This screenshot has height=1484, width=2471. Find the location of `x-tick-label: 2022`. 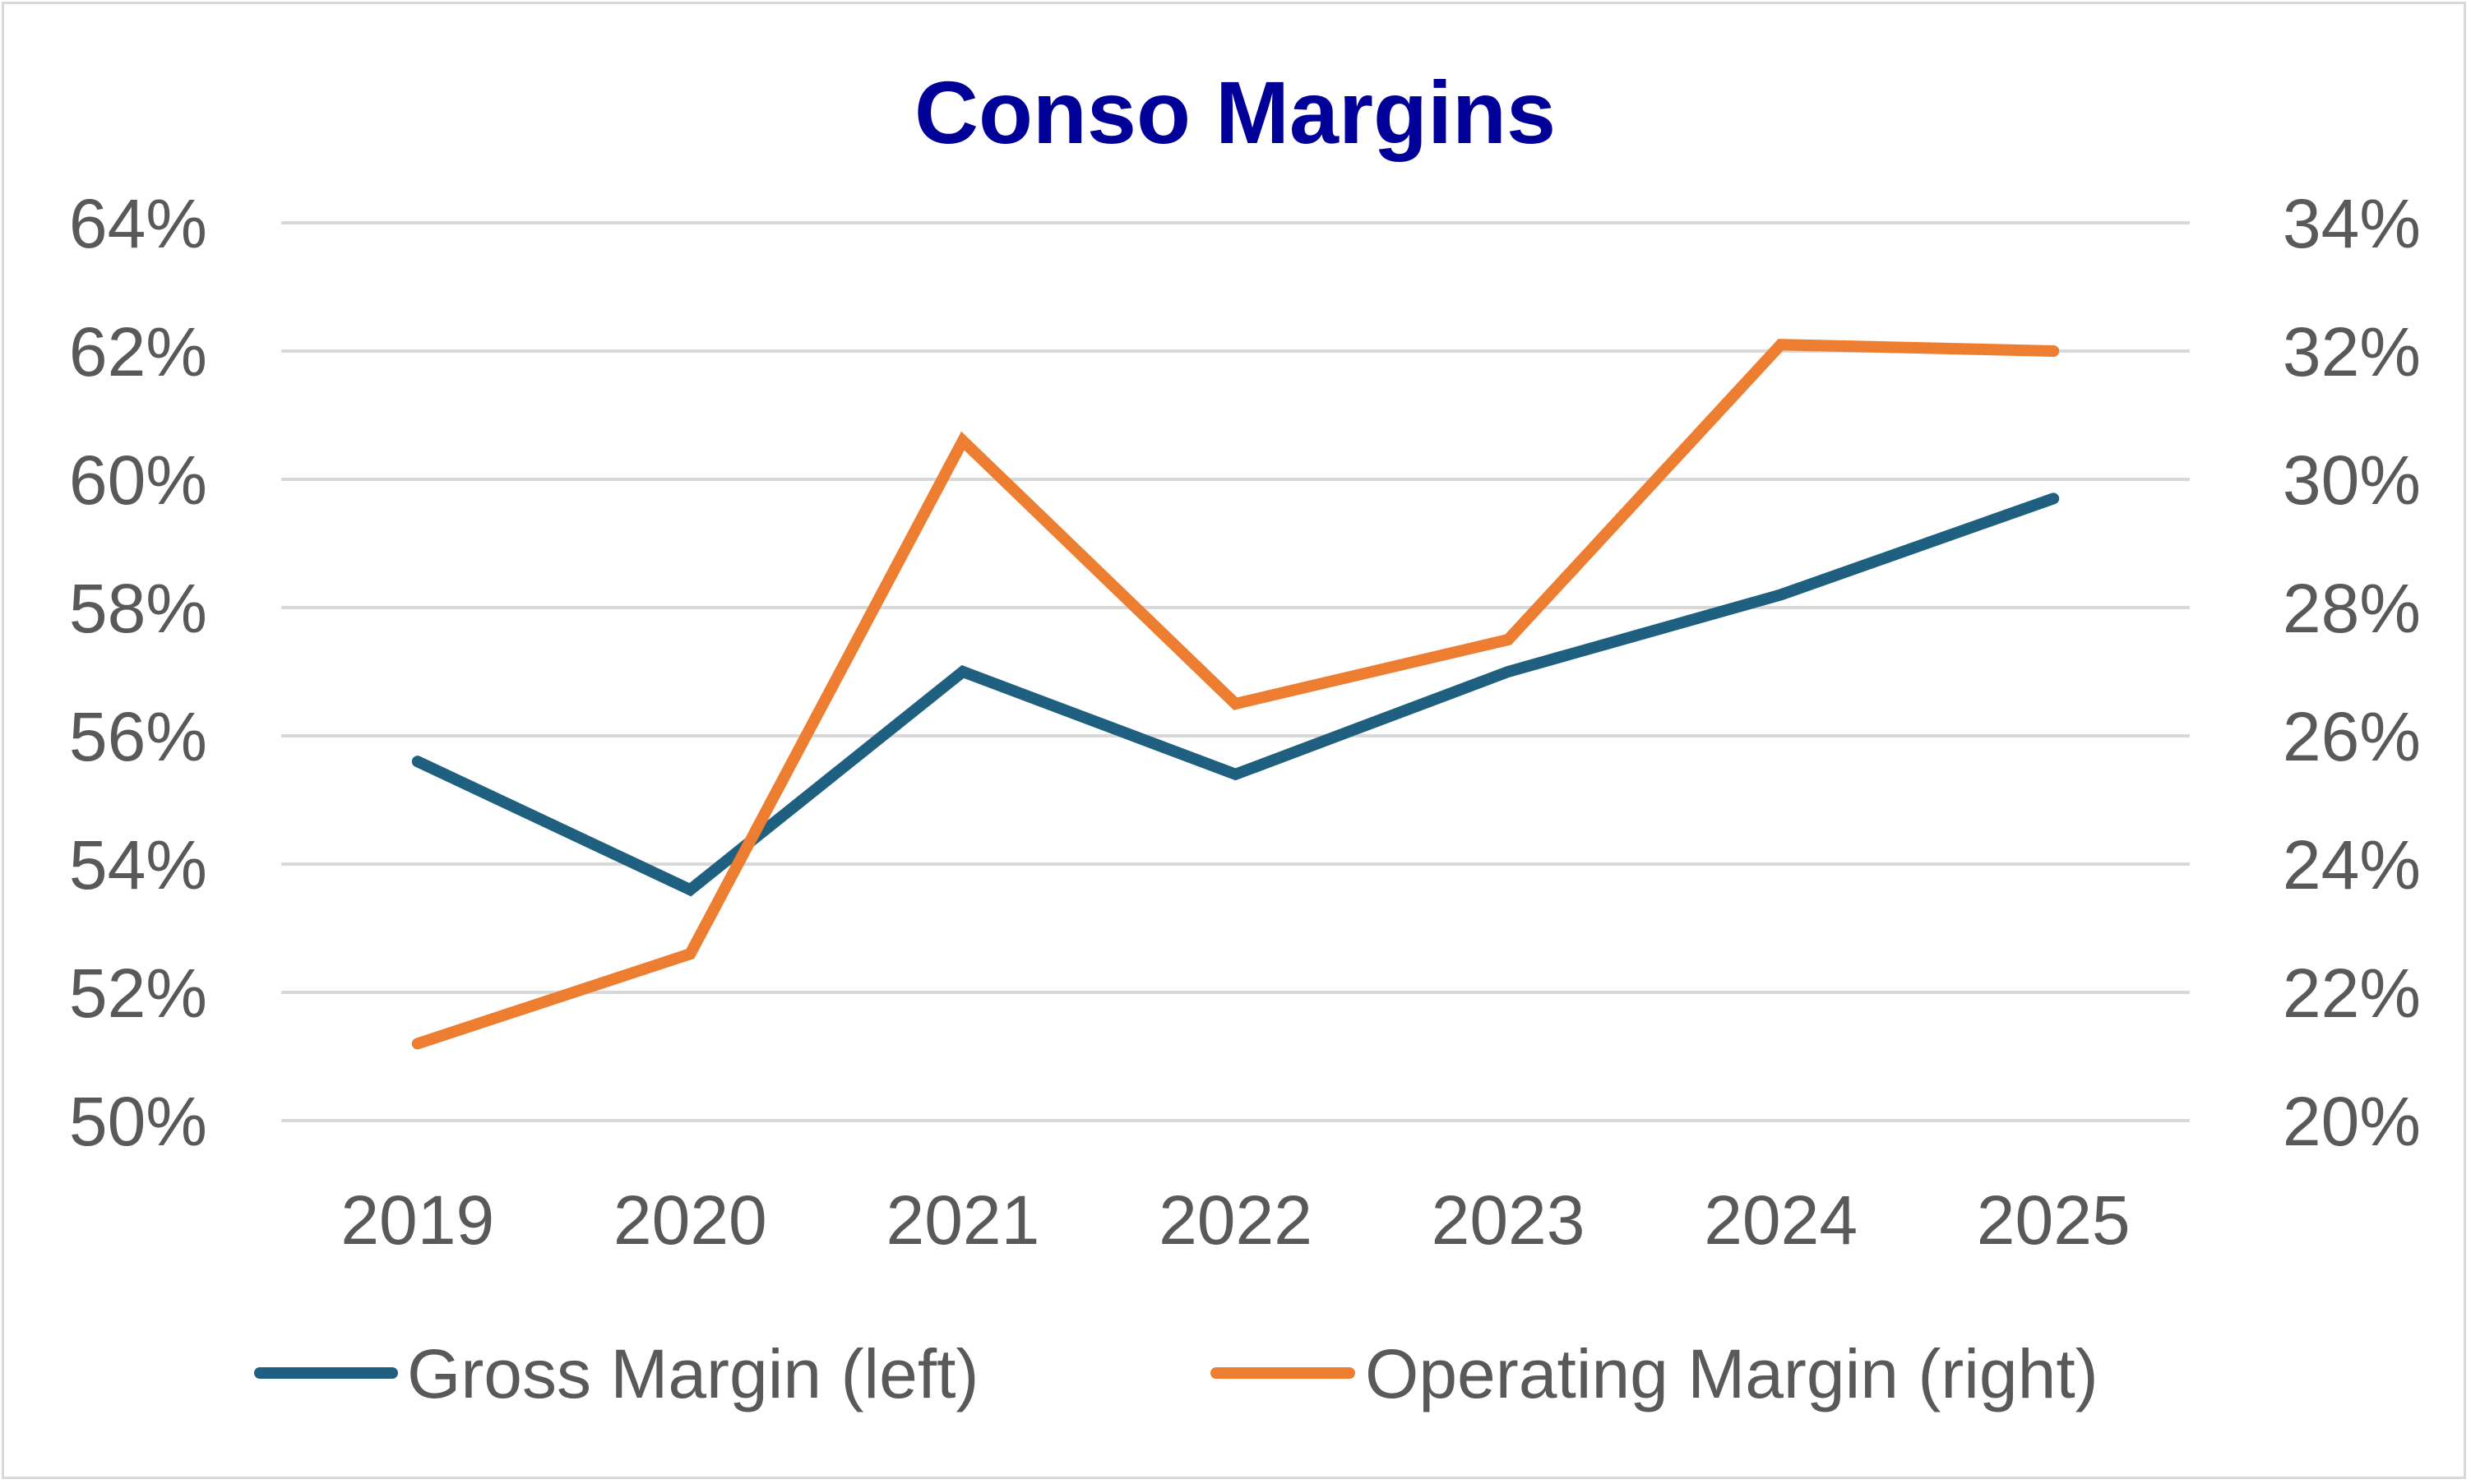

x-tick-label: 2022 is located at coordinates (1235, 1220).